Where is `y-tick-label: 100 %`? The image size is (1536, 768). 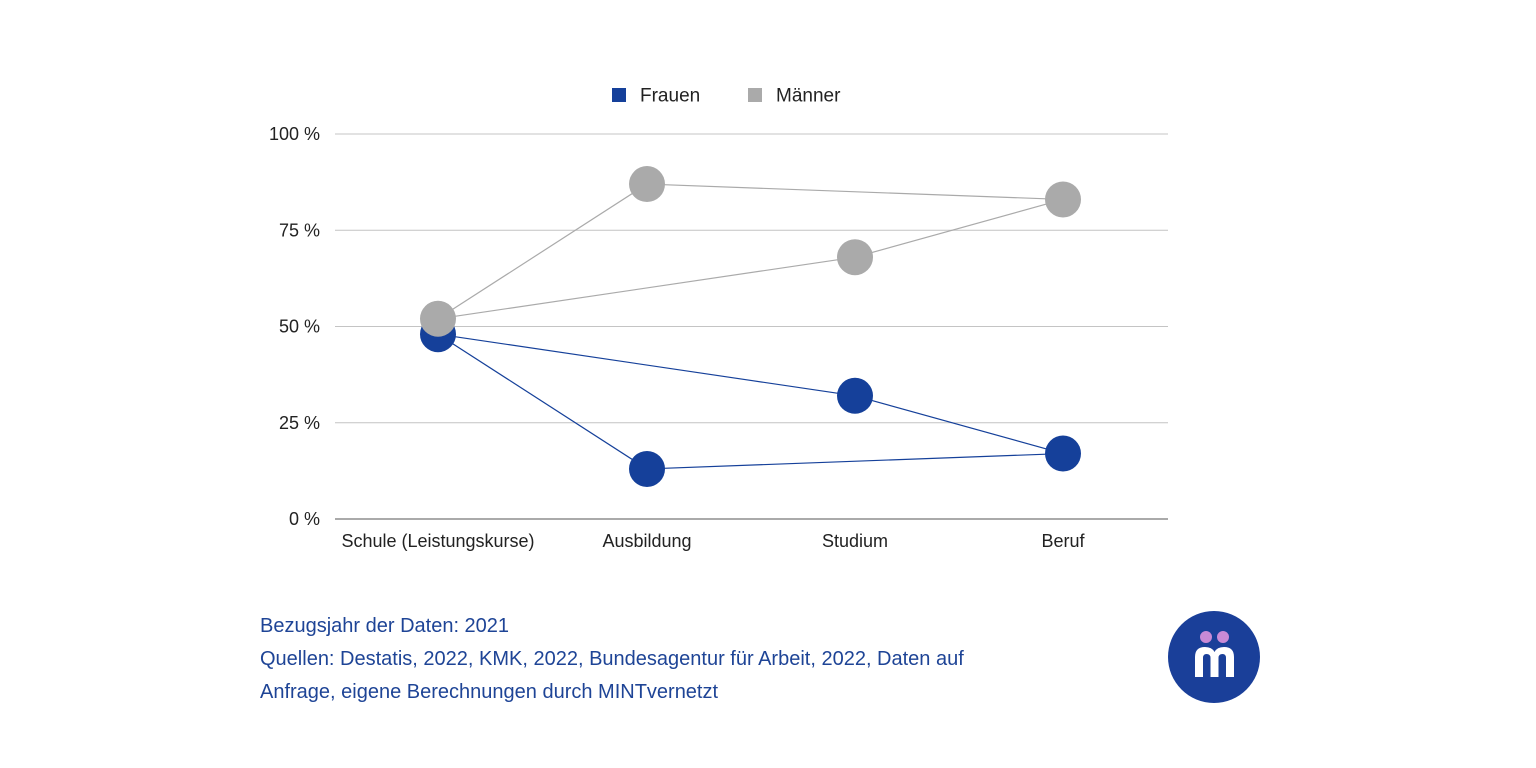 y-tick-label: 100 % is located at coordinates (294, 134).